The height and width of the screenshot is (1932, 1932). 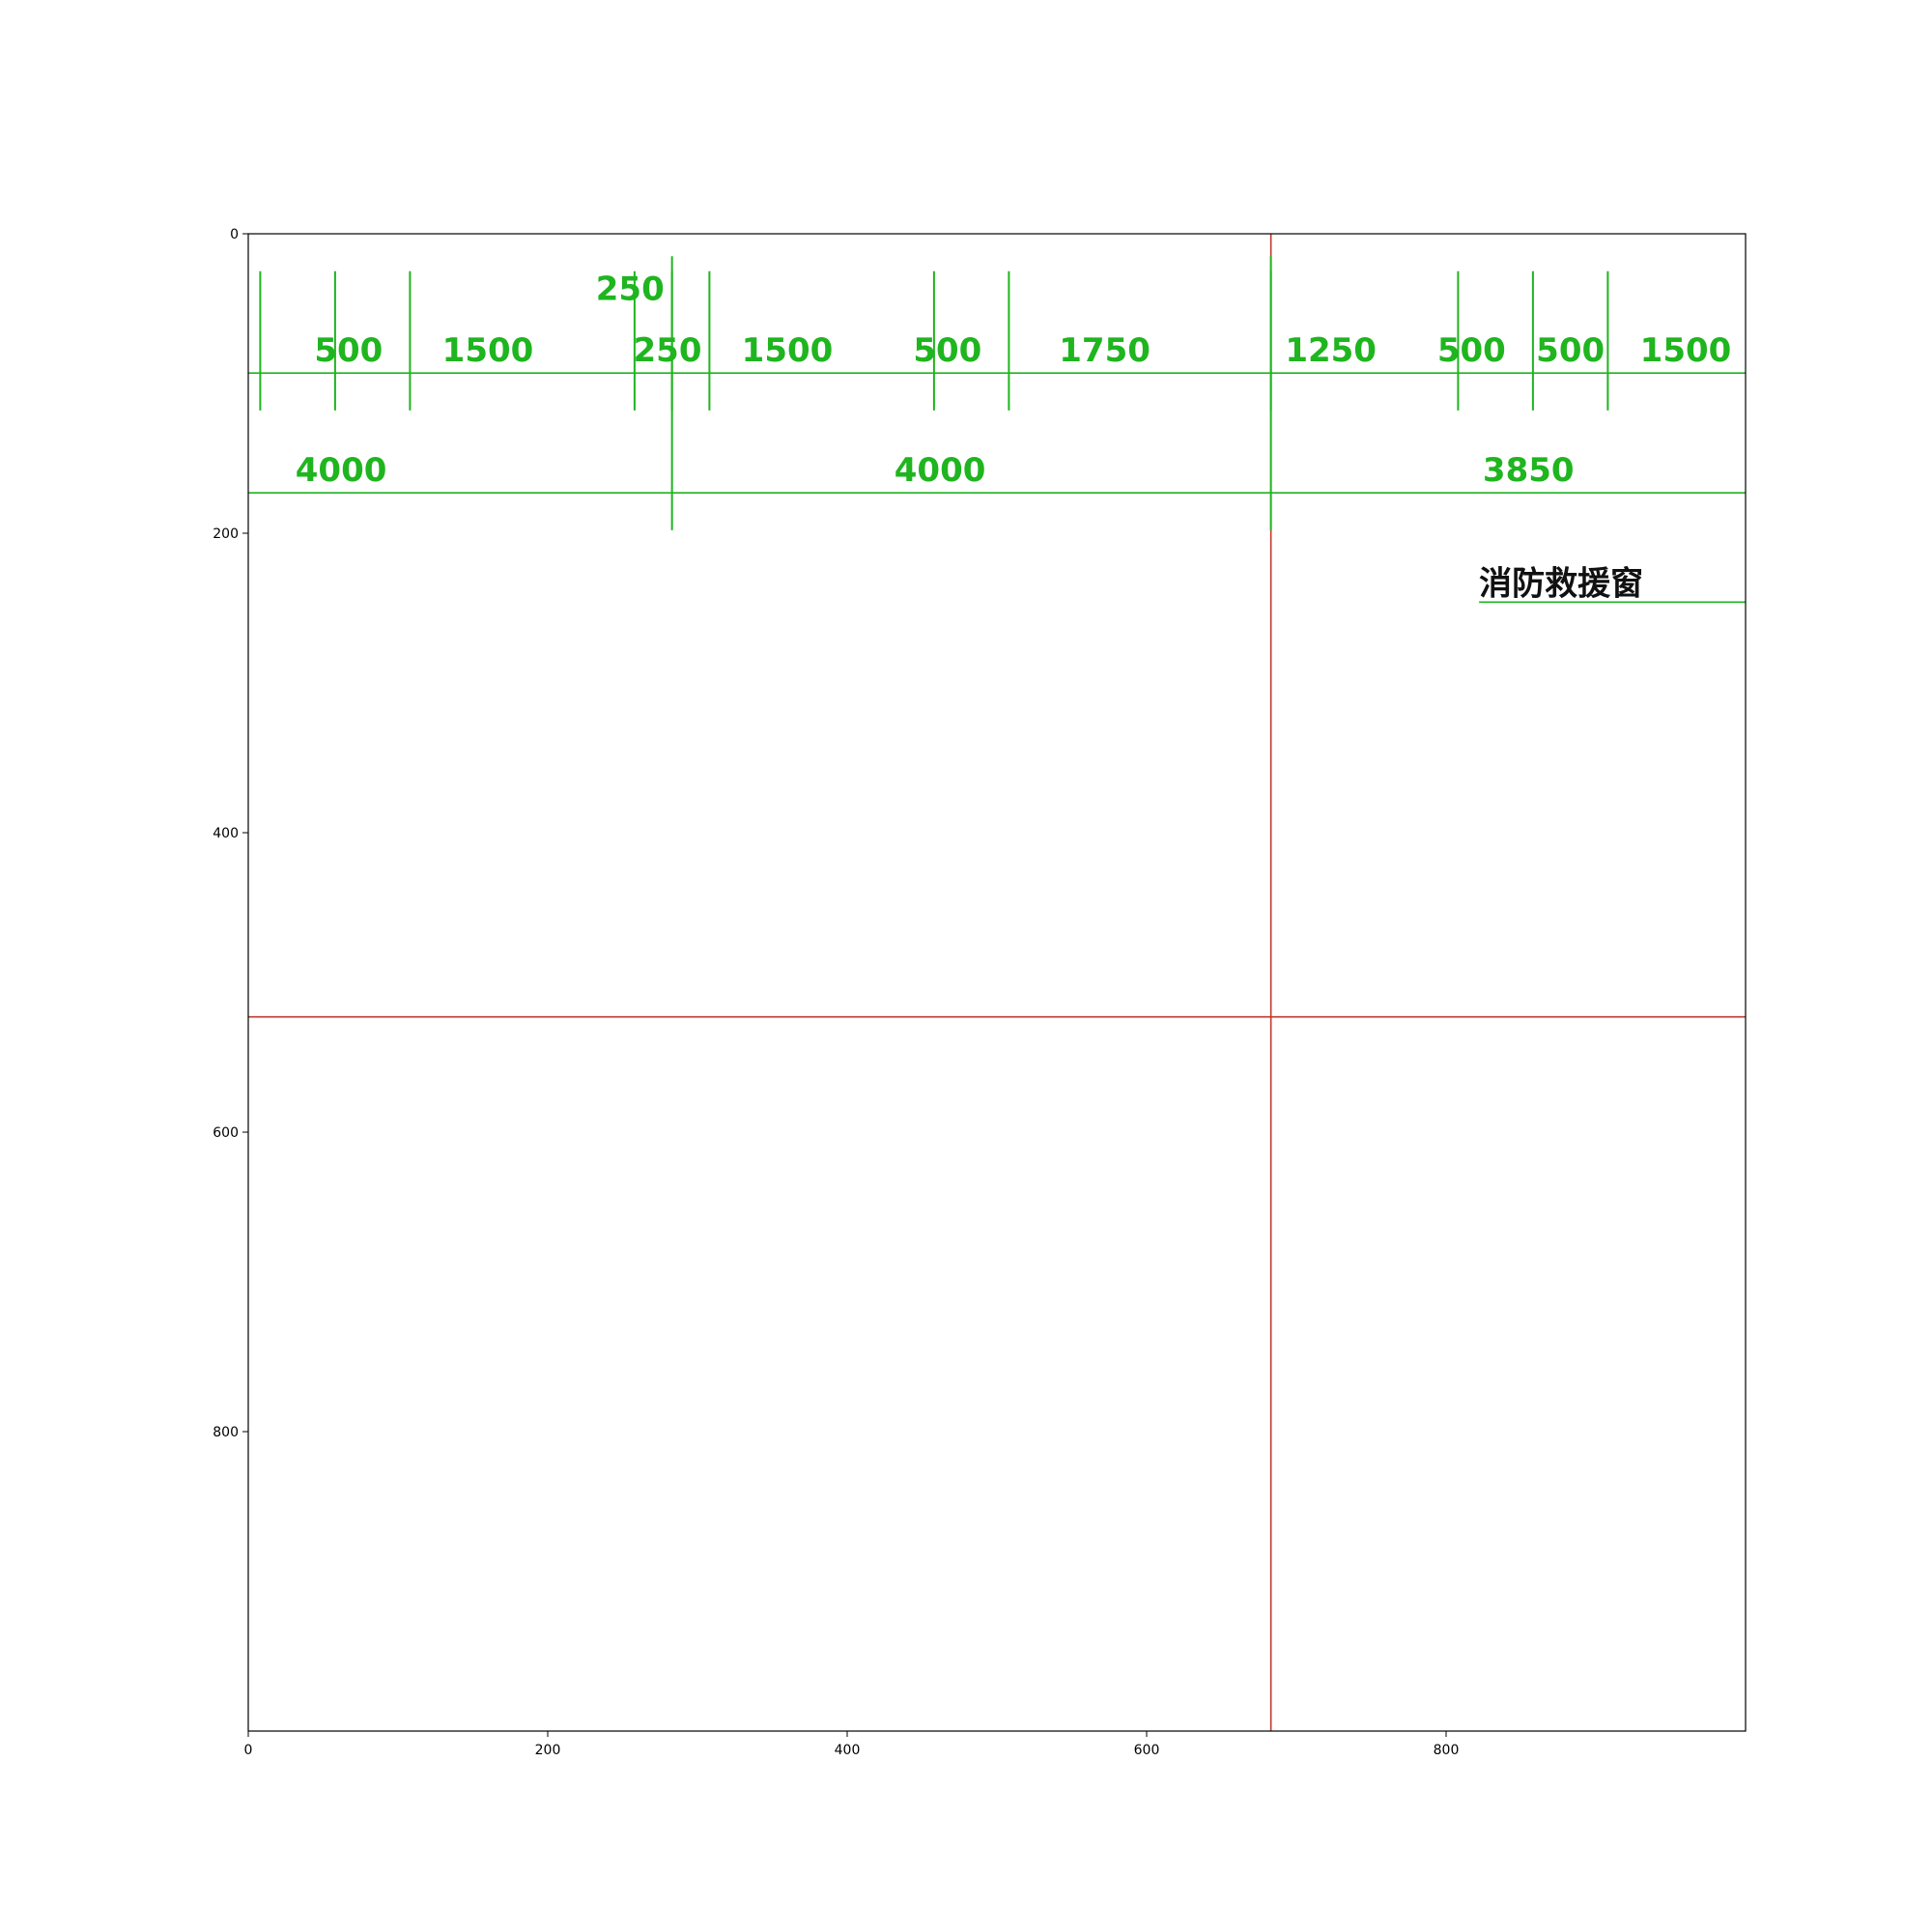 I want to click on y-tick-label: 600, so click(x=226, y=1133).